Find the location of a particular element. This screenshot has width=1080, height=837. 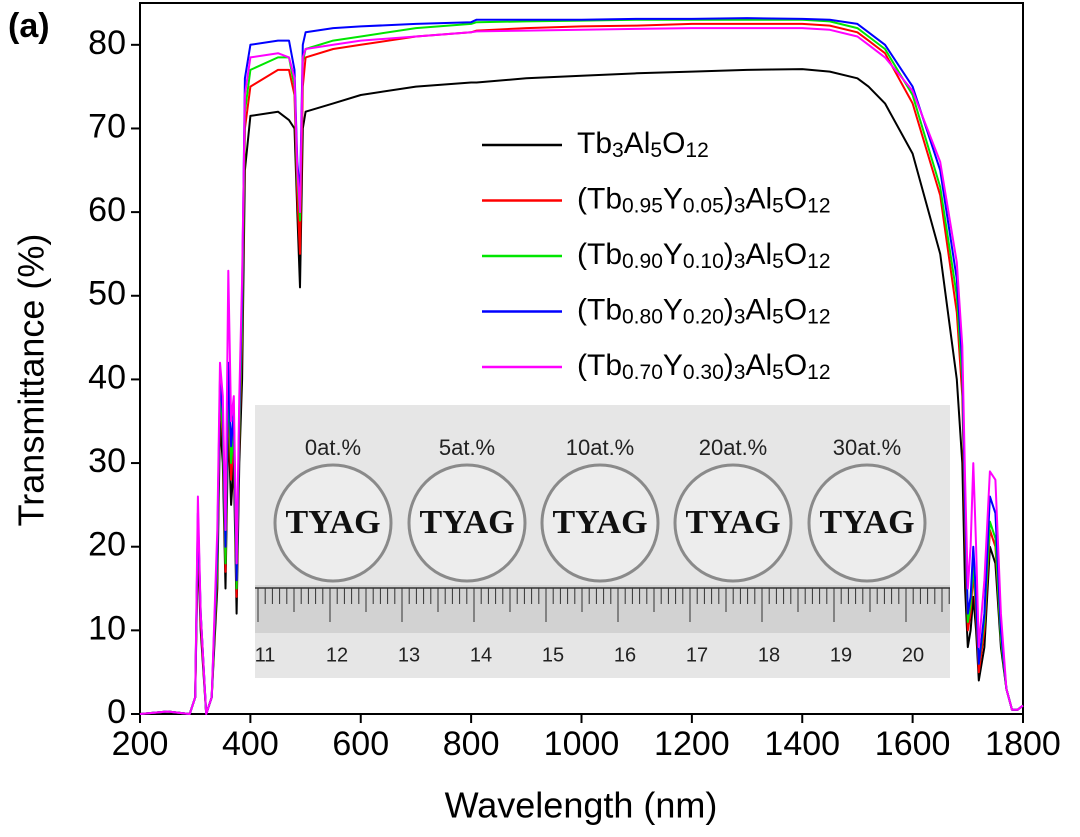

legend-label: (Tb0.70Y0.30)3Al5O12 is located at coordinates (704, 366).